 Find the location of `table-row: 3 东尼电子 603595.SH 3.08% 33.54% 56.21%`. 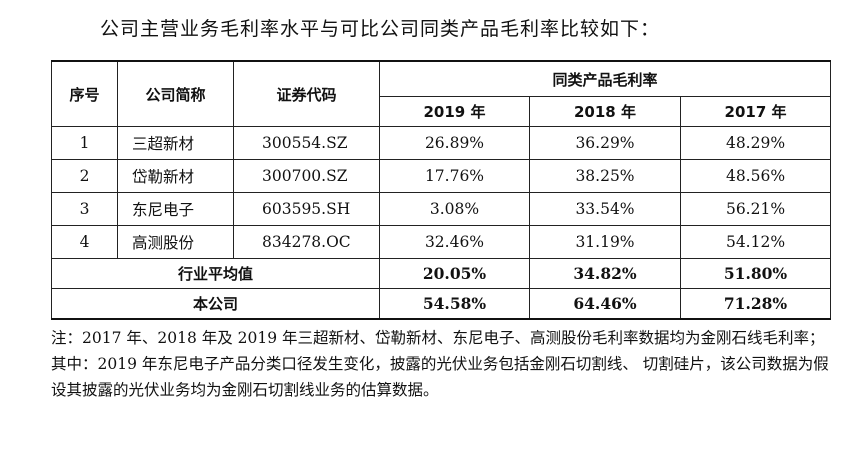

table-row: 3 东尼电子 603595.SH 3.08% 33.54% 56.21% is located at coordinates (441, 209).